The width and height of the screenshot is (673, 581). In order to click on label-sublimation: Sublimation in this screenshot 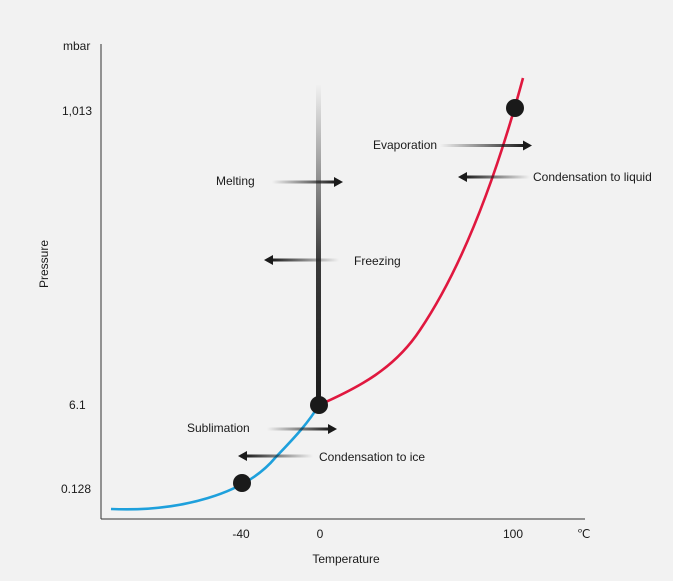, I will do `click(218, 428)`.